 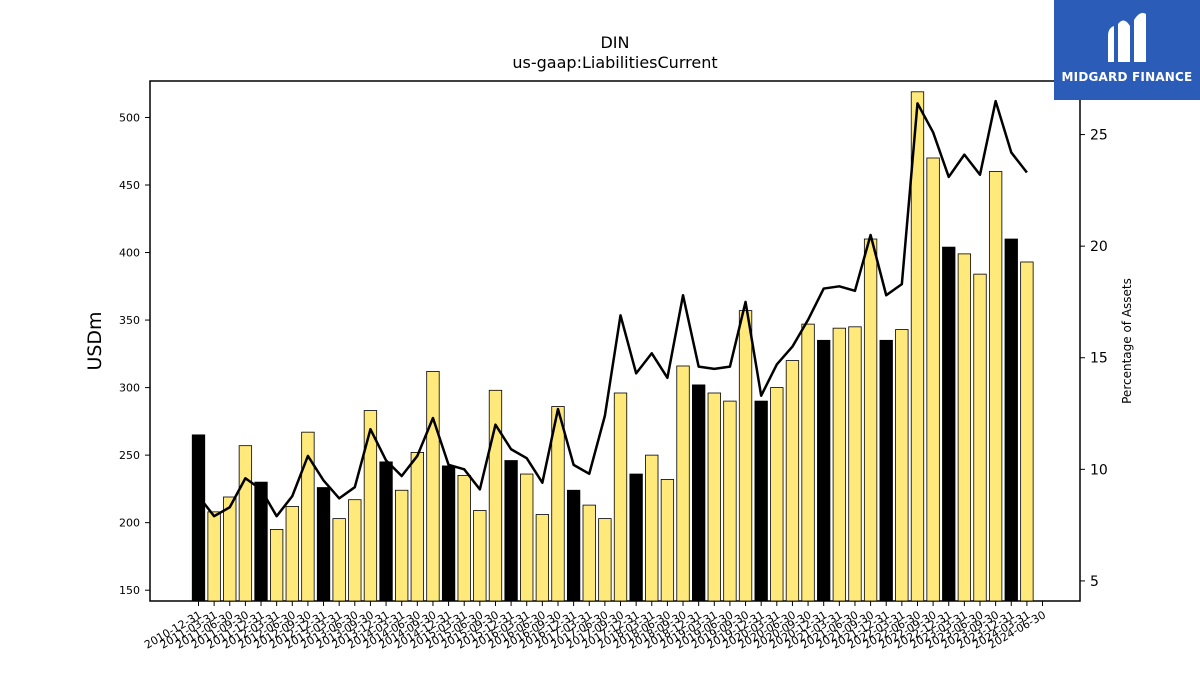 What do you see at coordinates (1127, 37) in the screenshot?
I see `midgard-logo-icon` at bounding box center [1127, 37].